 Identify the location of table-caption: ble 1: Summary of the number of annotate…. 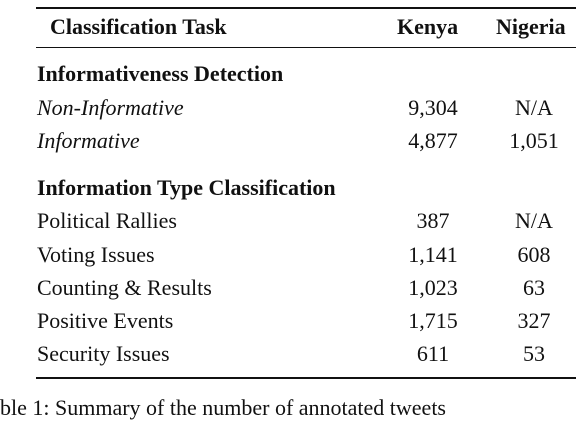
(223, 407).